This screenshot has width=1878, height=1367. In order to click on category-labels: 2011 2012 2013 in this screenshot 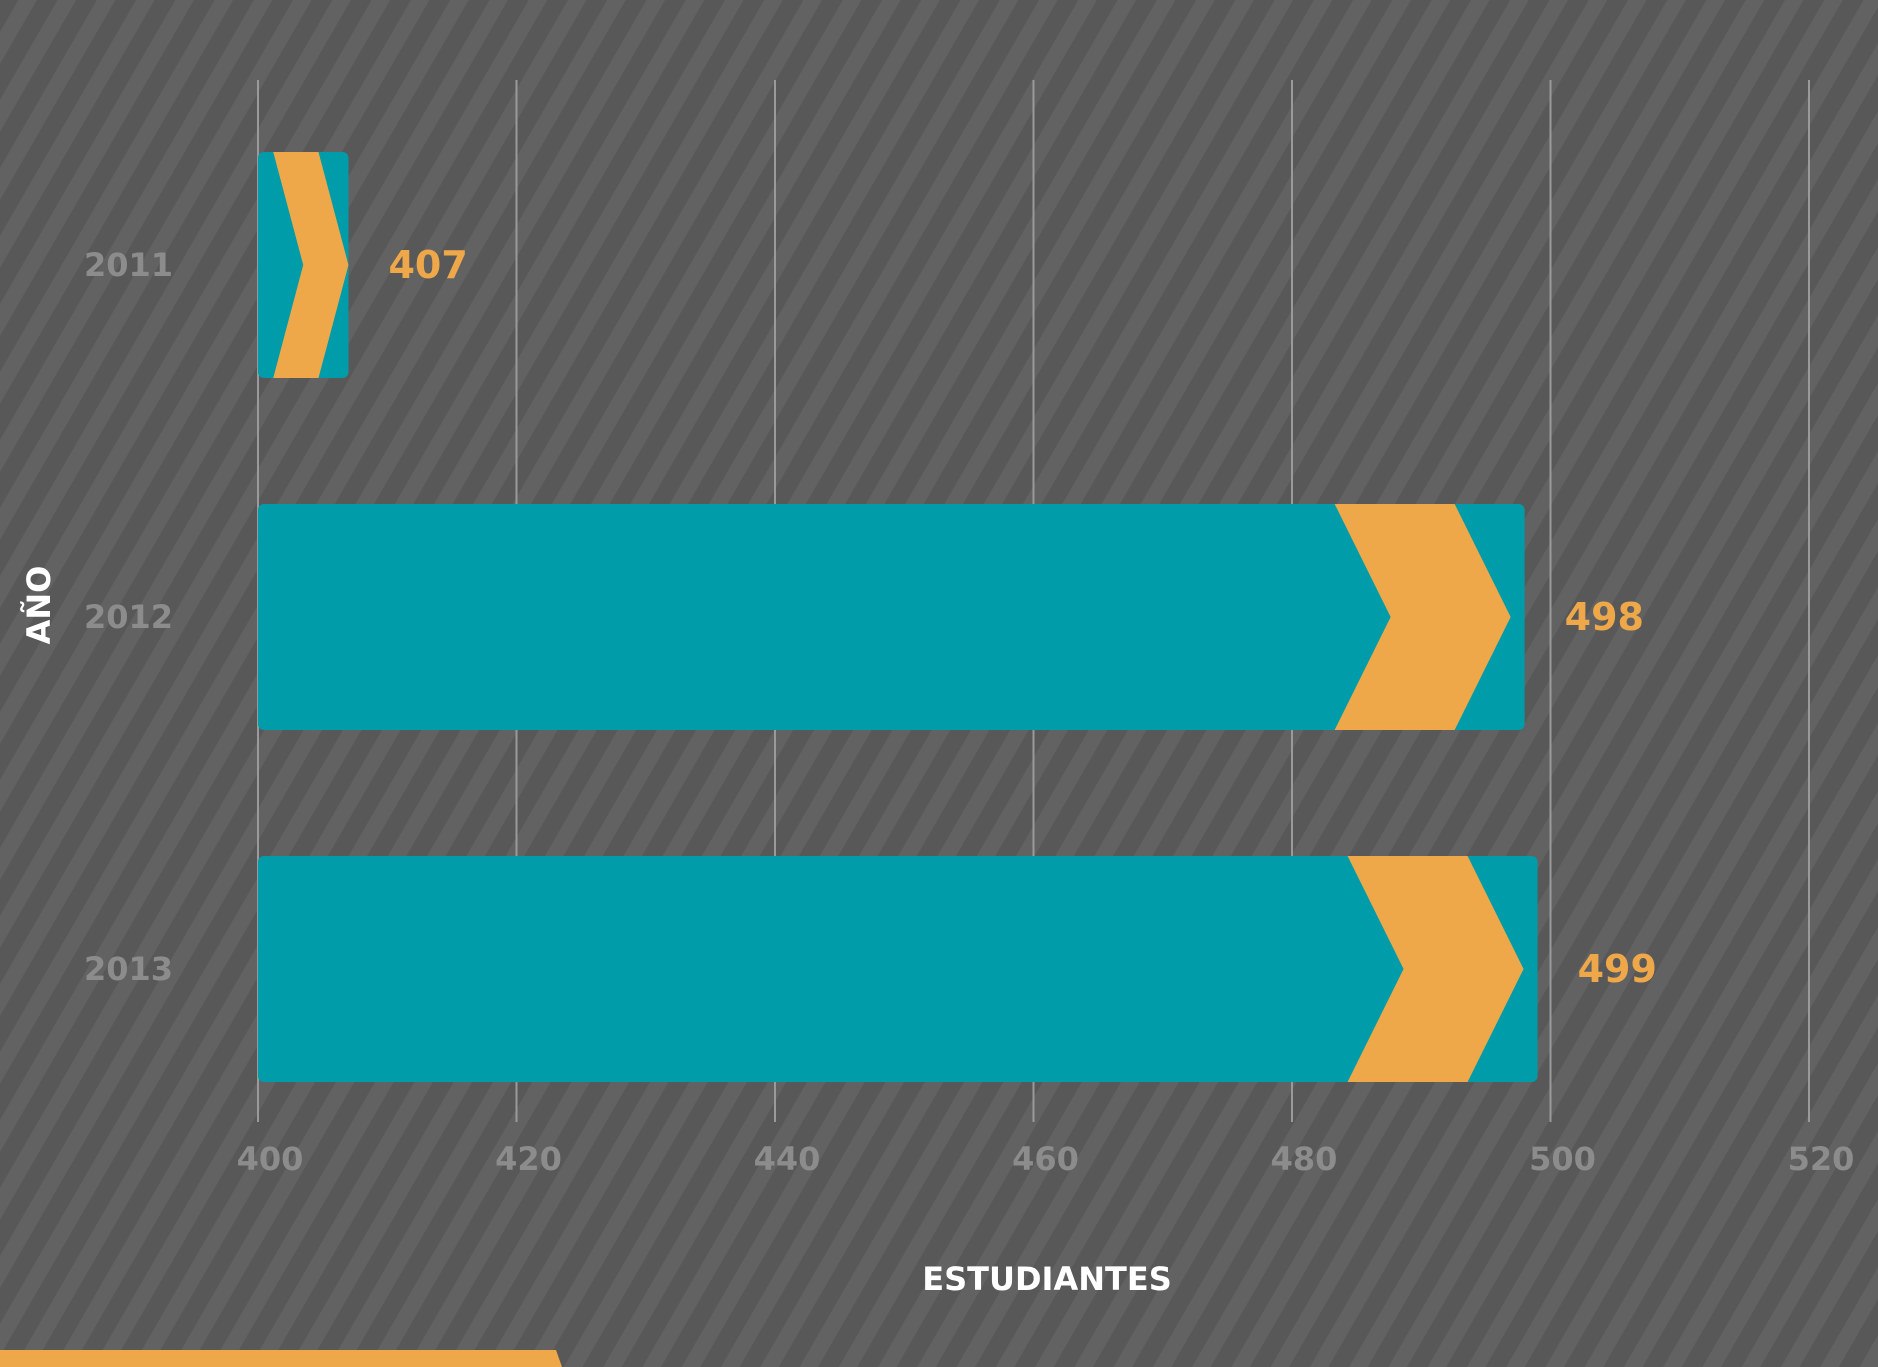, I will do `click(128, 617)`.